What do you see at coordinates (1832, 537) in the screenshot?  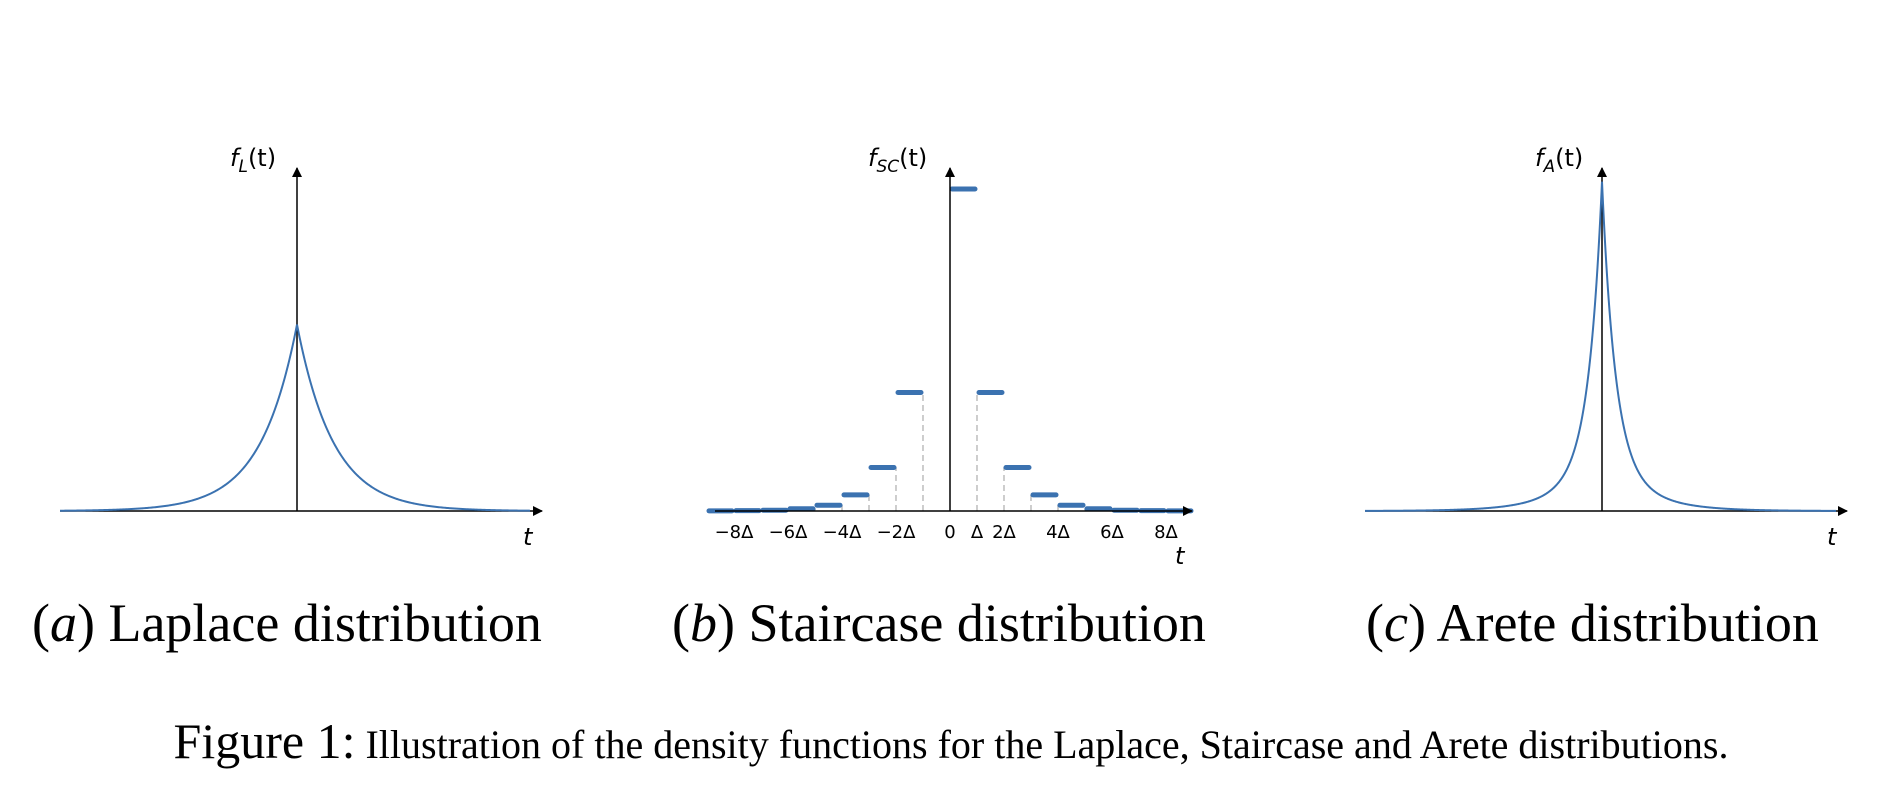 I see `arete-x-axis-label: t` at bounding box center [1832, 537].